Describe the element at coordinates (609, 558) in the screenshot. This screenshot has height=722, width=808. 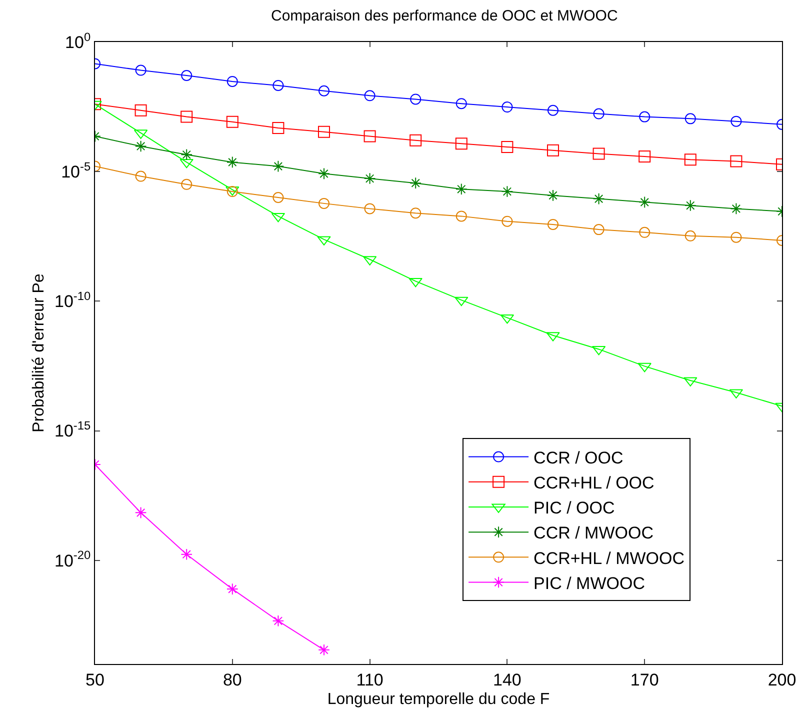
I see `legend-label: CCR+HL / MWOOC` at that location.